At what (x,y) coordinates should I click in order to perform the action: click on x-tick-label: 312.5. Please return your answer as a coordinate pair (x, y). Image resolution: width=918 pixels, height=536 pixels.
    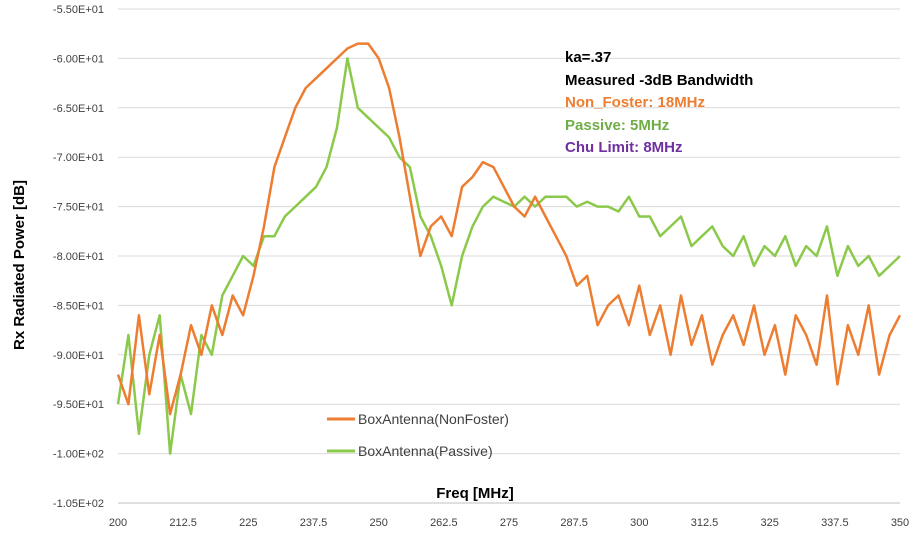
    Looking at the image, I should click on (705, 523).